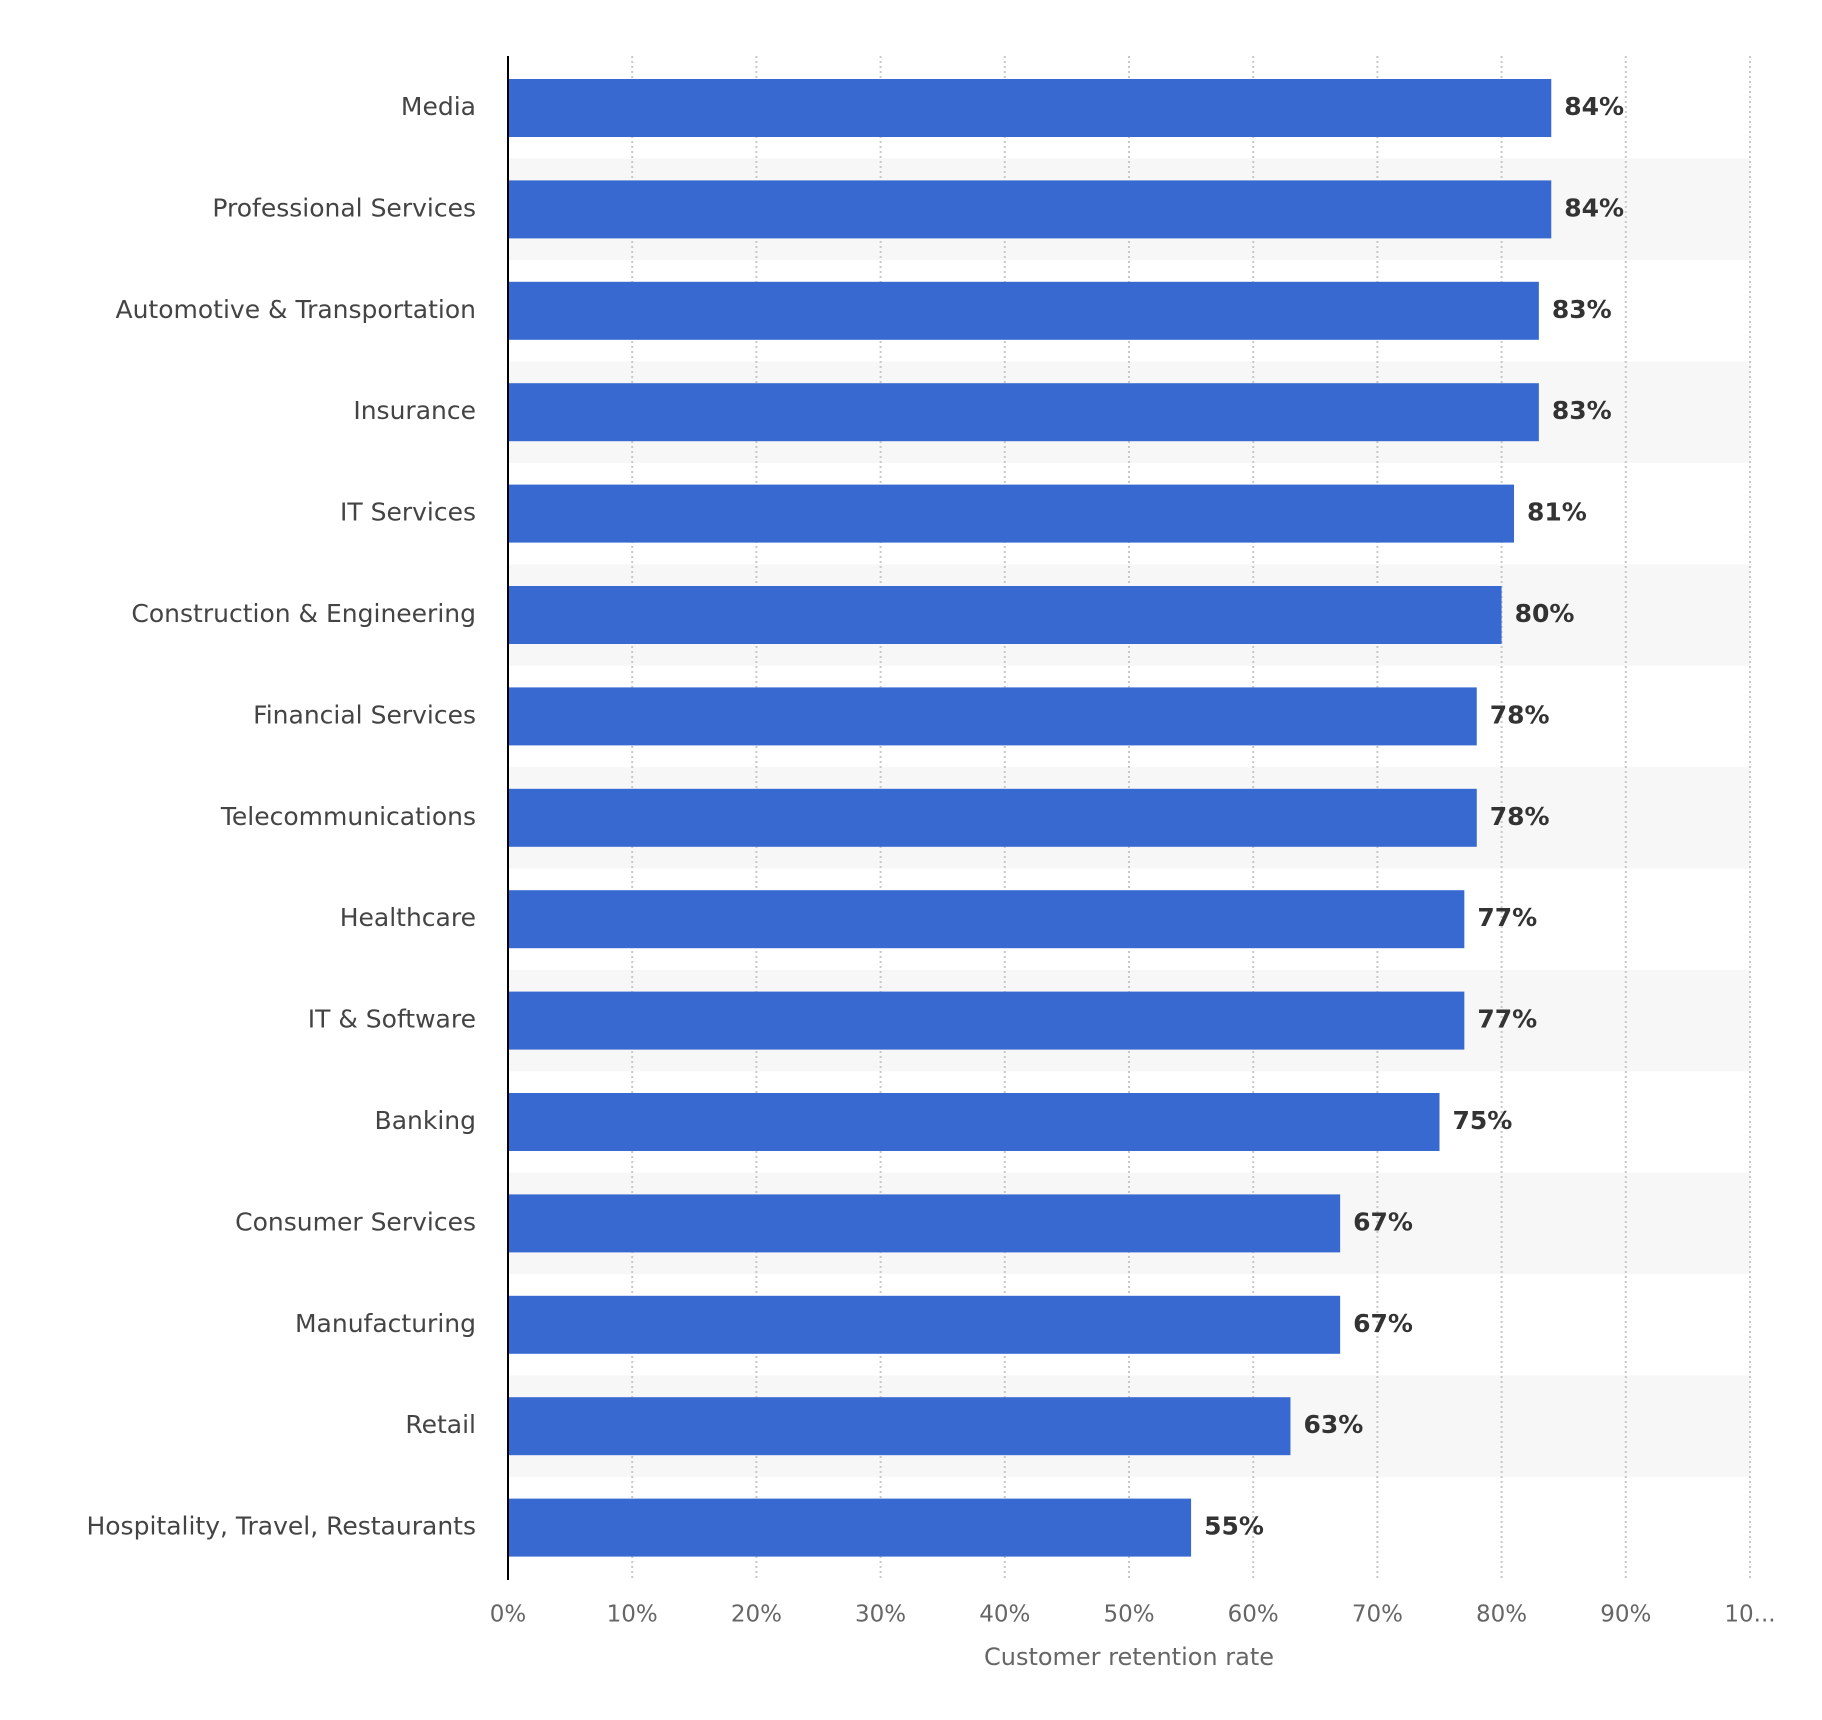 The width and height of the screenshot is (1822, 1720). I want to click on y-tick-label: Manufacturing, so click(385, 1323).